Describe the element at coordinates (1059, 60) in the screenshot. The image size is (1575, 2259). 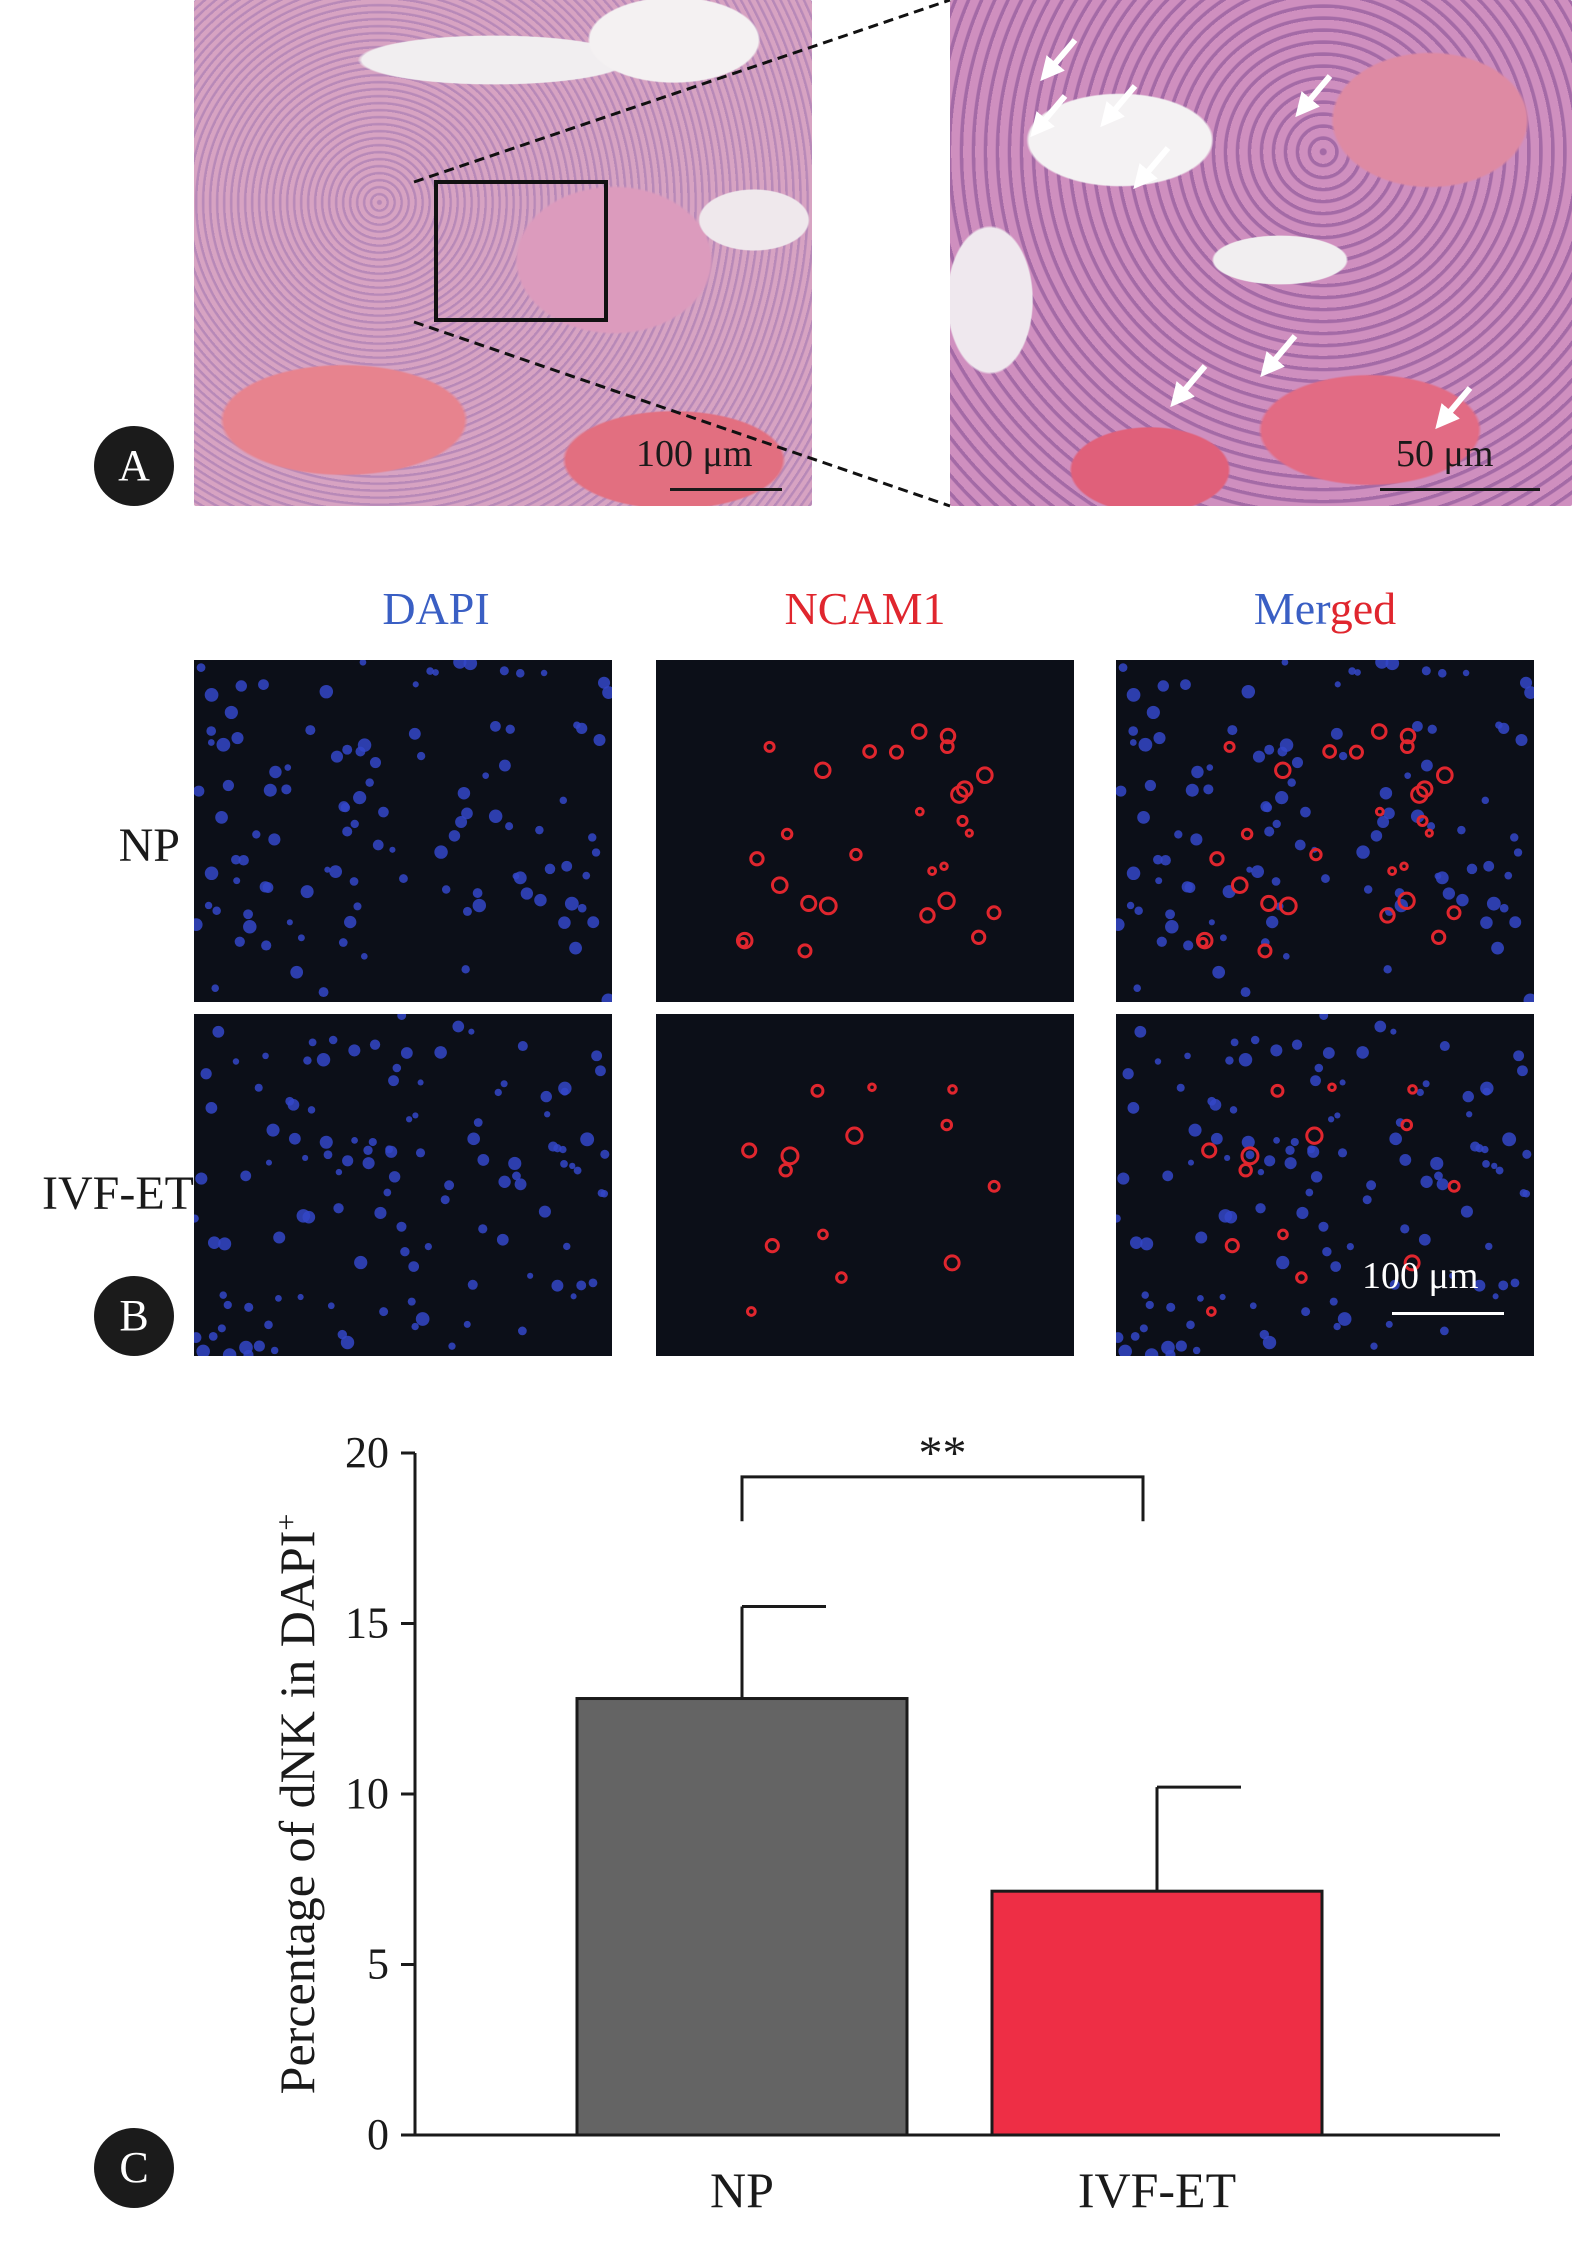
I see `white-arrow-icon` at that location.